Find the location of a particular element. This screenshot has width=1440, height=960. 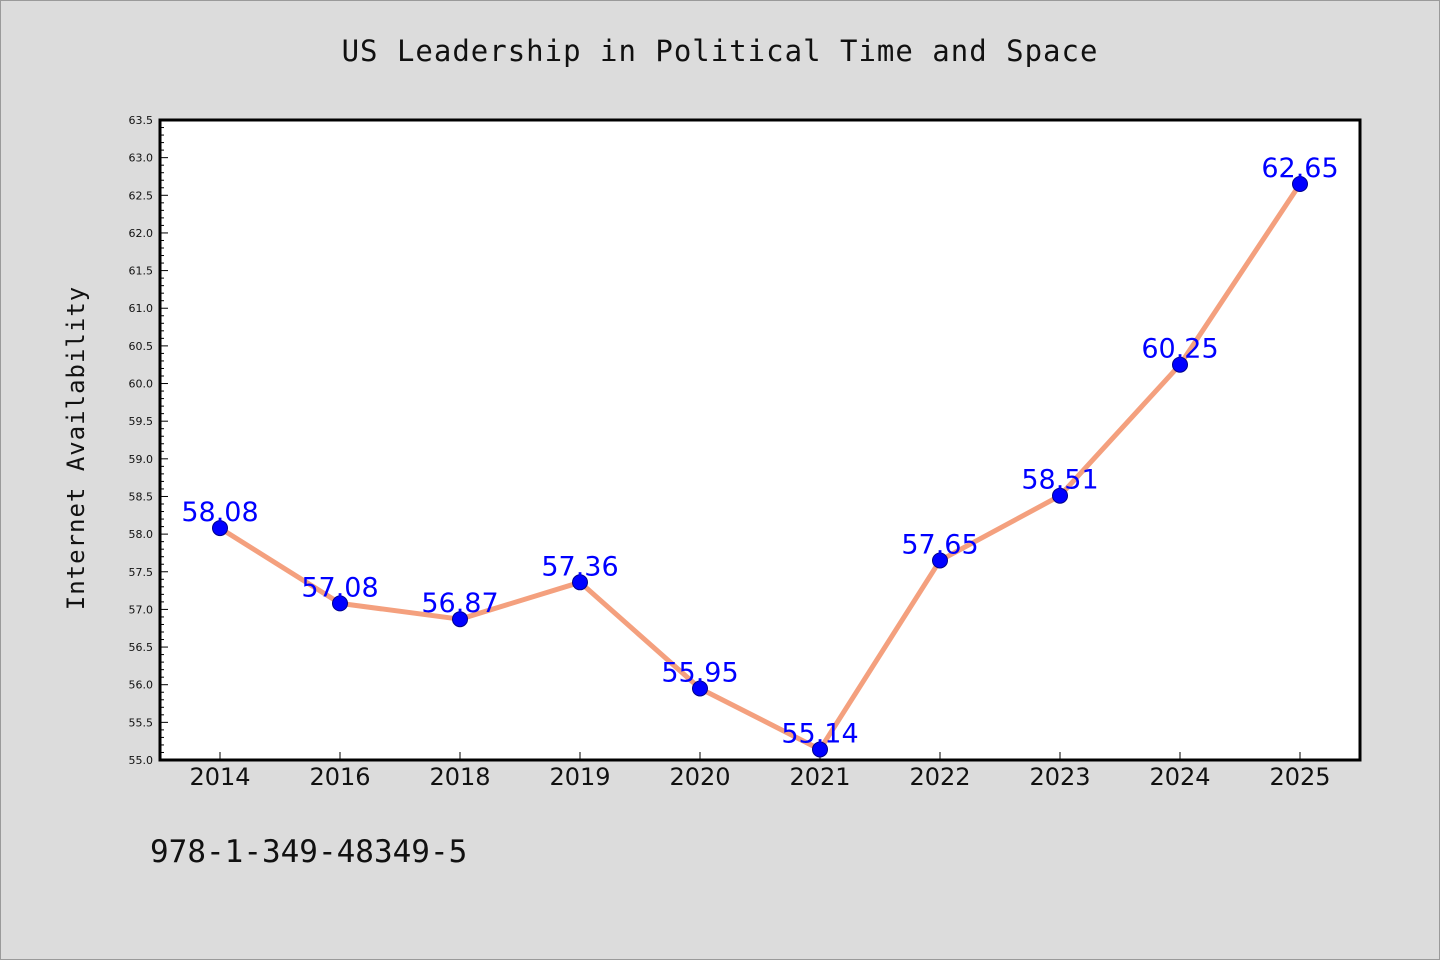

footer-isbn: 978-1-349-48349-5 is located at coordinates (309, 852).